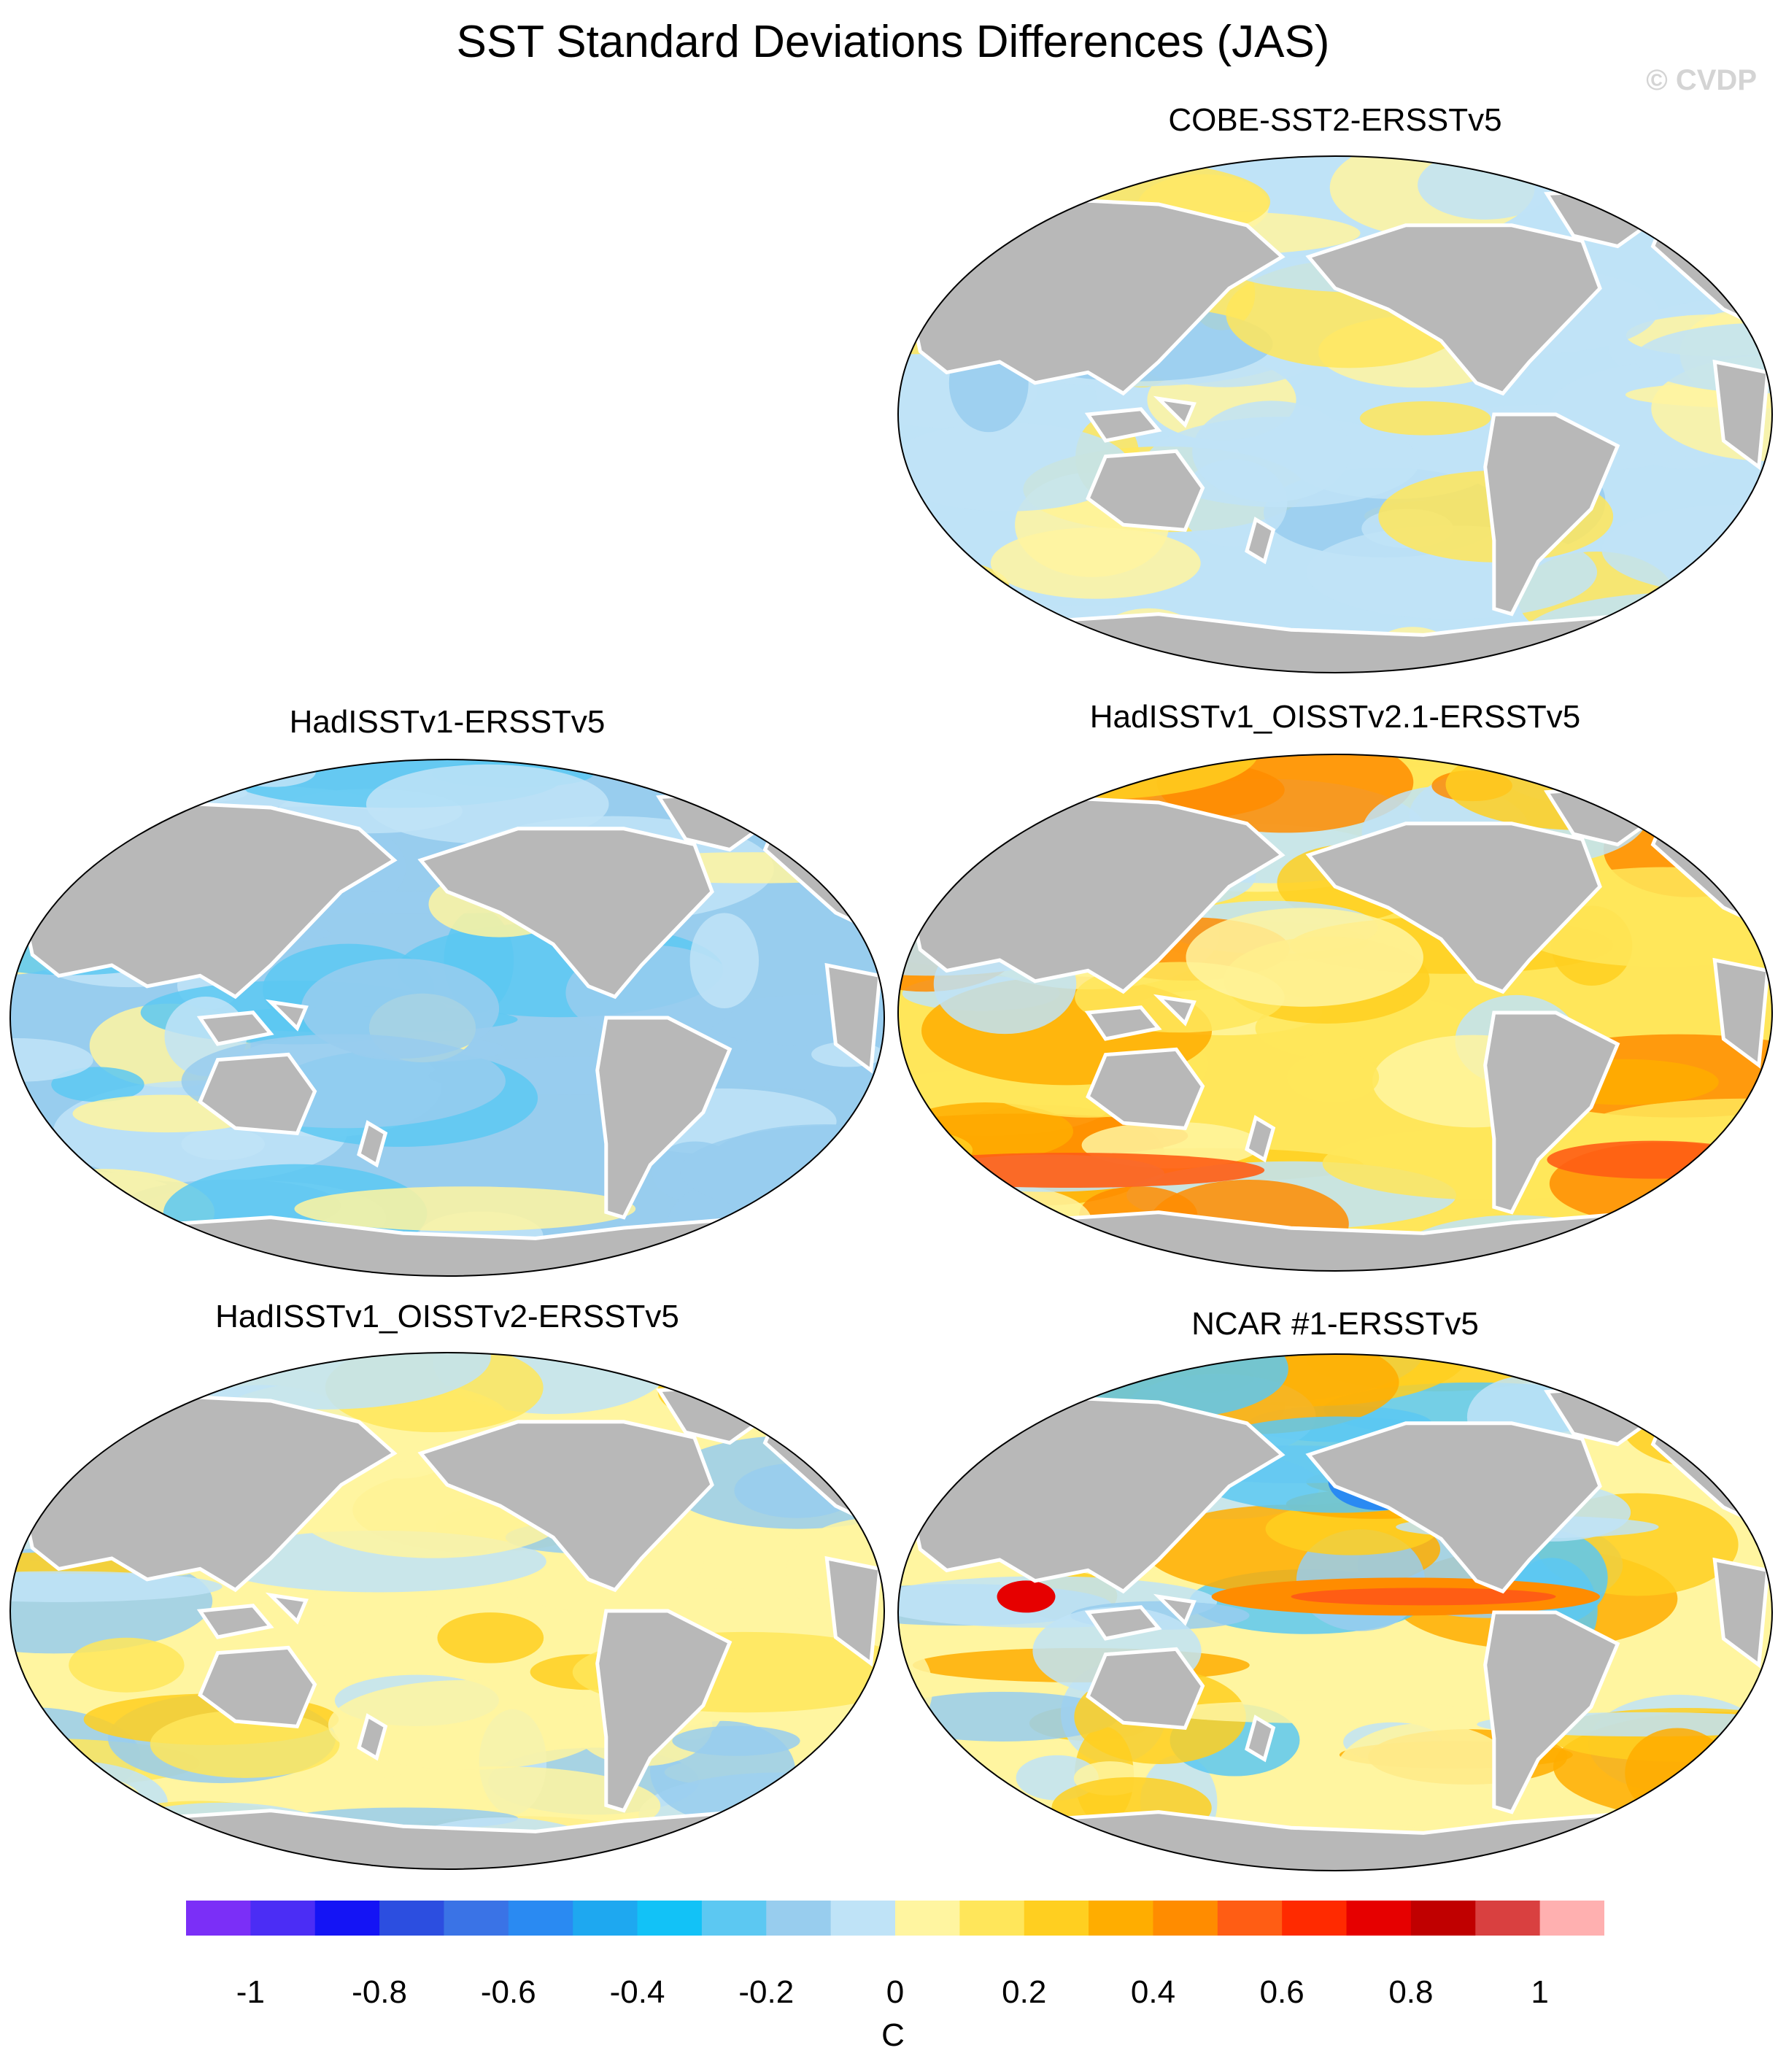 The height and width of the screenshot is (2072, 1786). What do you see at coordinates (1540, 1992) in the screenshot?
I see `colorbar-tick: 1` at bounding box center [1540, 1992].